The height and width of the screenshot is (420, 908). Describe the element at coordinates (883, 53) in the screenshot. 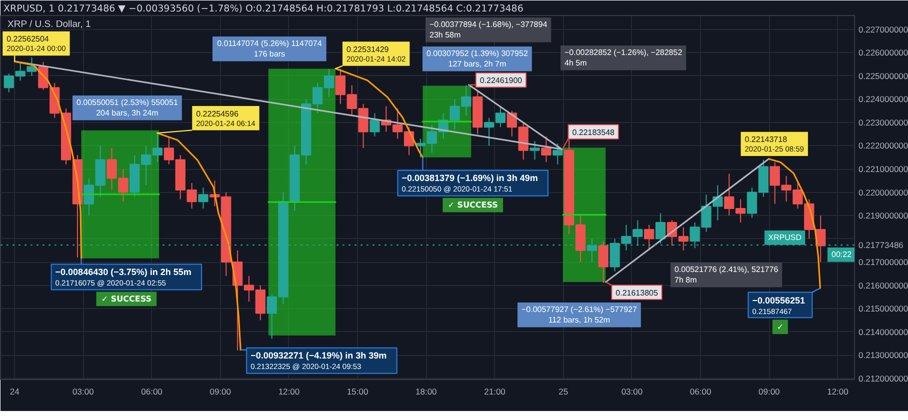

I see `y-tick-label: 0.226000000` at that location.